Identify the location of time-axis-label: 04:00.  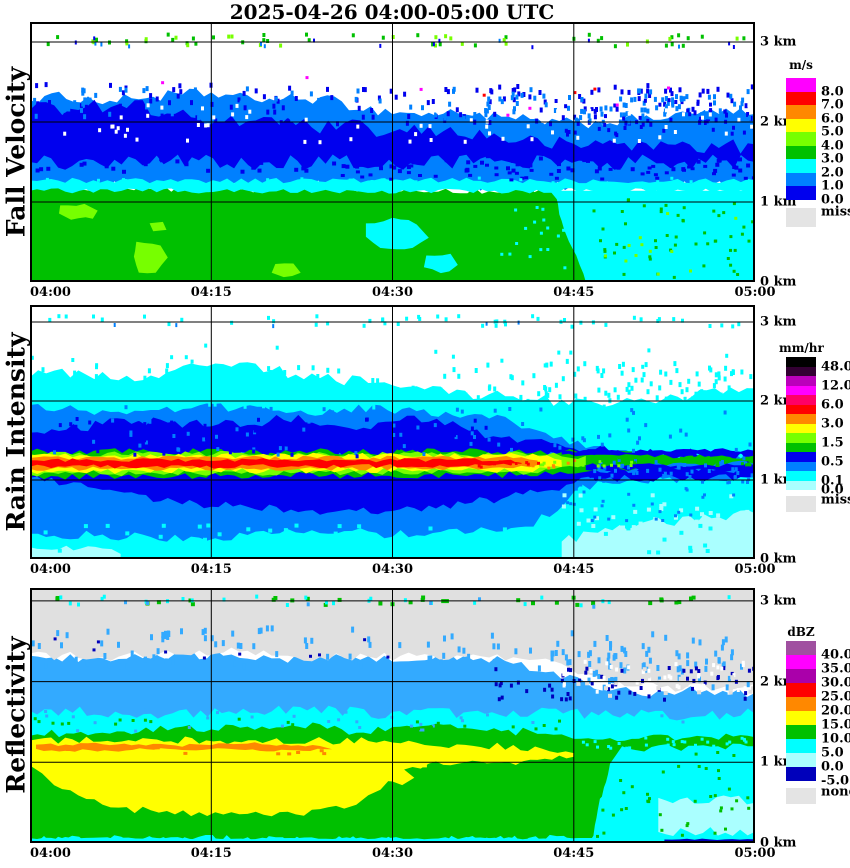
(50, 569).